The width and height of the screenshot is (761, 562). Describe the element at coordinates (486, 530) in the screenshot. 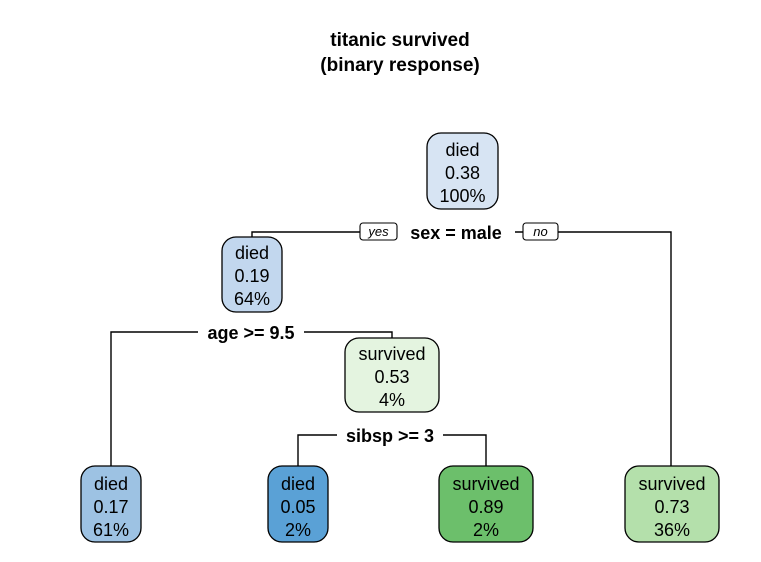

I see `leaf-small-family-pct: 2%` at that location.